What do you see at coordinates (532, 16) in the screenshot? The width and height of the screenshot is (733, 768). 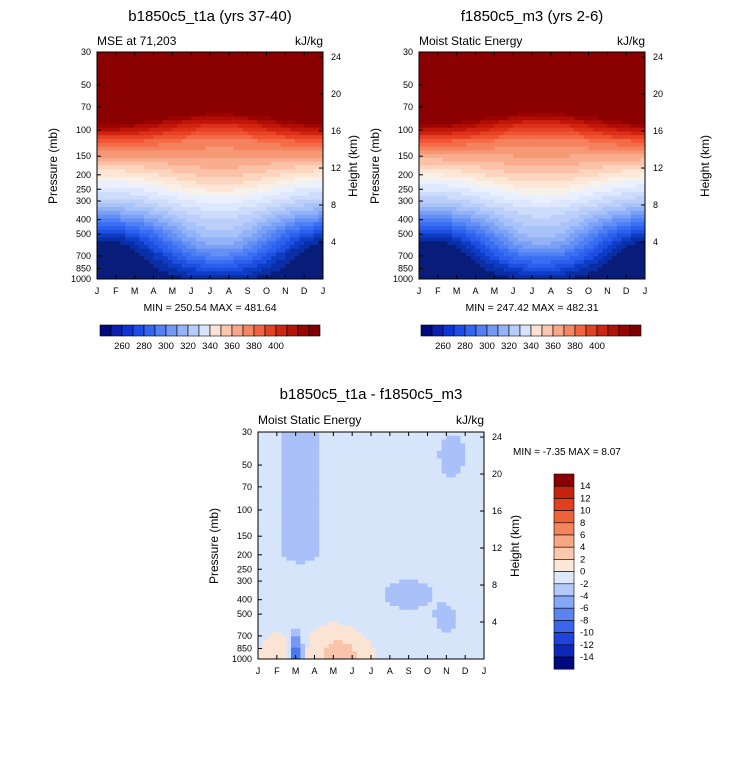 I see `panel-2-title: f1850c5_m3 (yrs 2-6)` at bounding box center [532, 16].